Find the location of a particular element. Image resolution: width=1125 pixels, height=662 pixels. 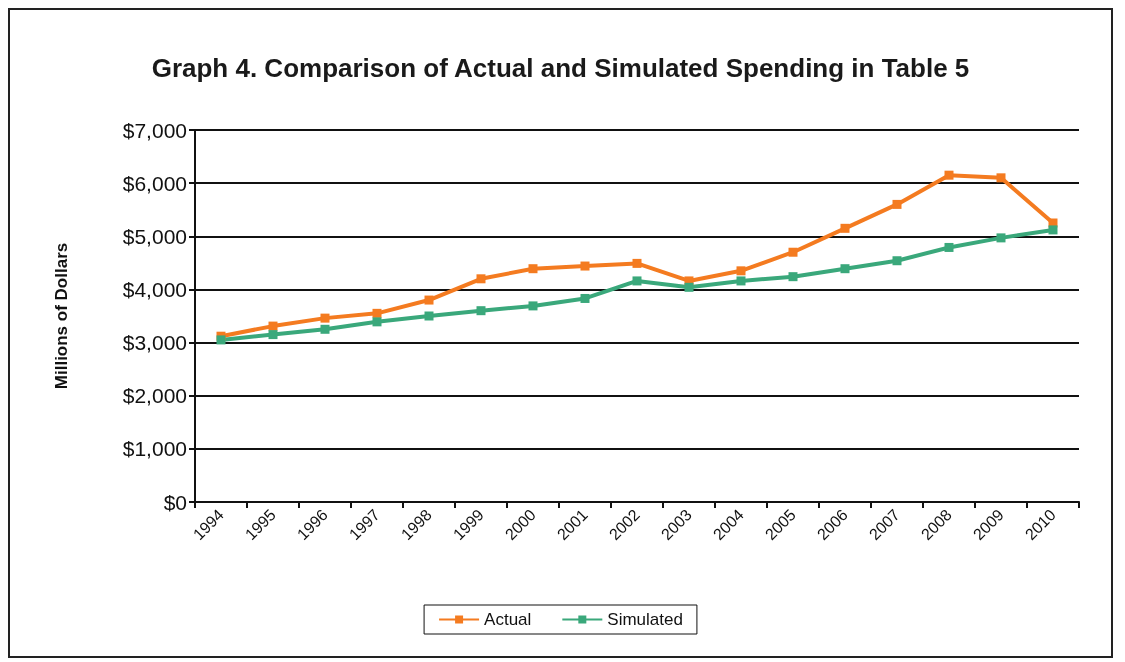

legend-label: Actual is located at coordinates (508, 619).